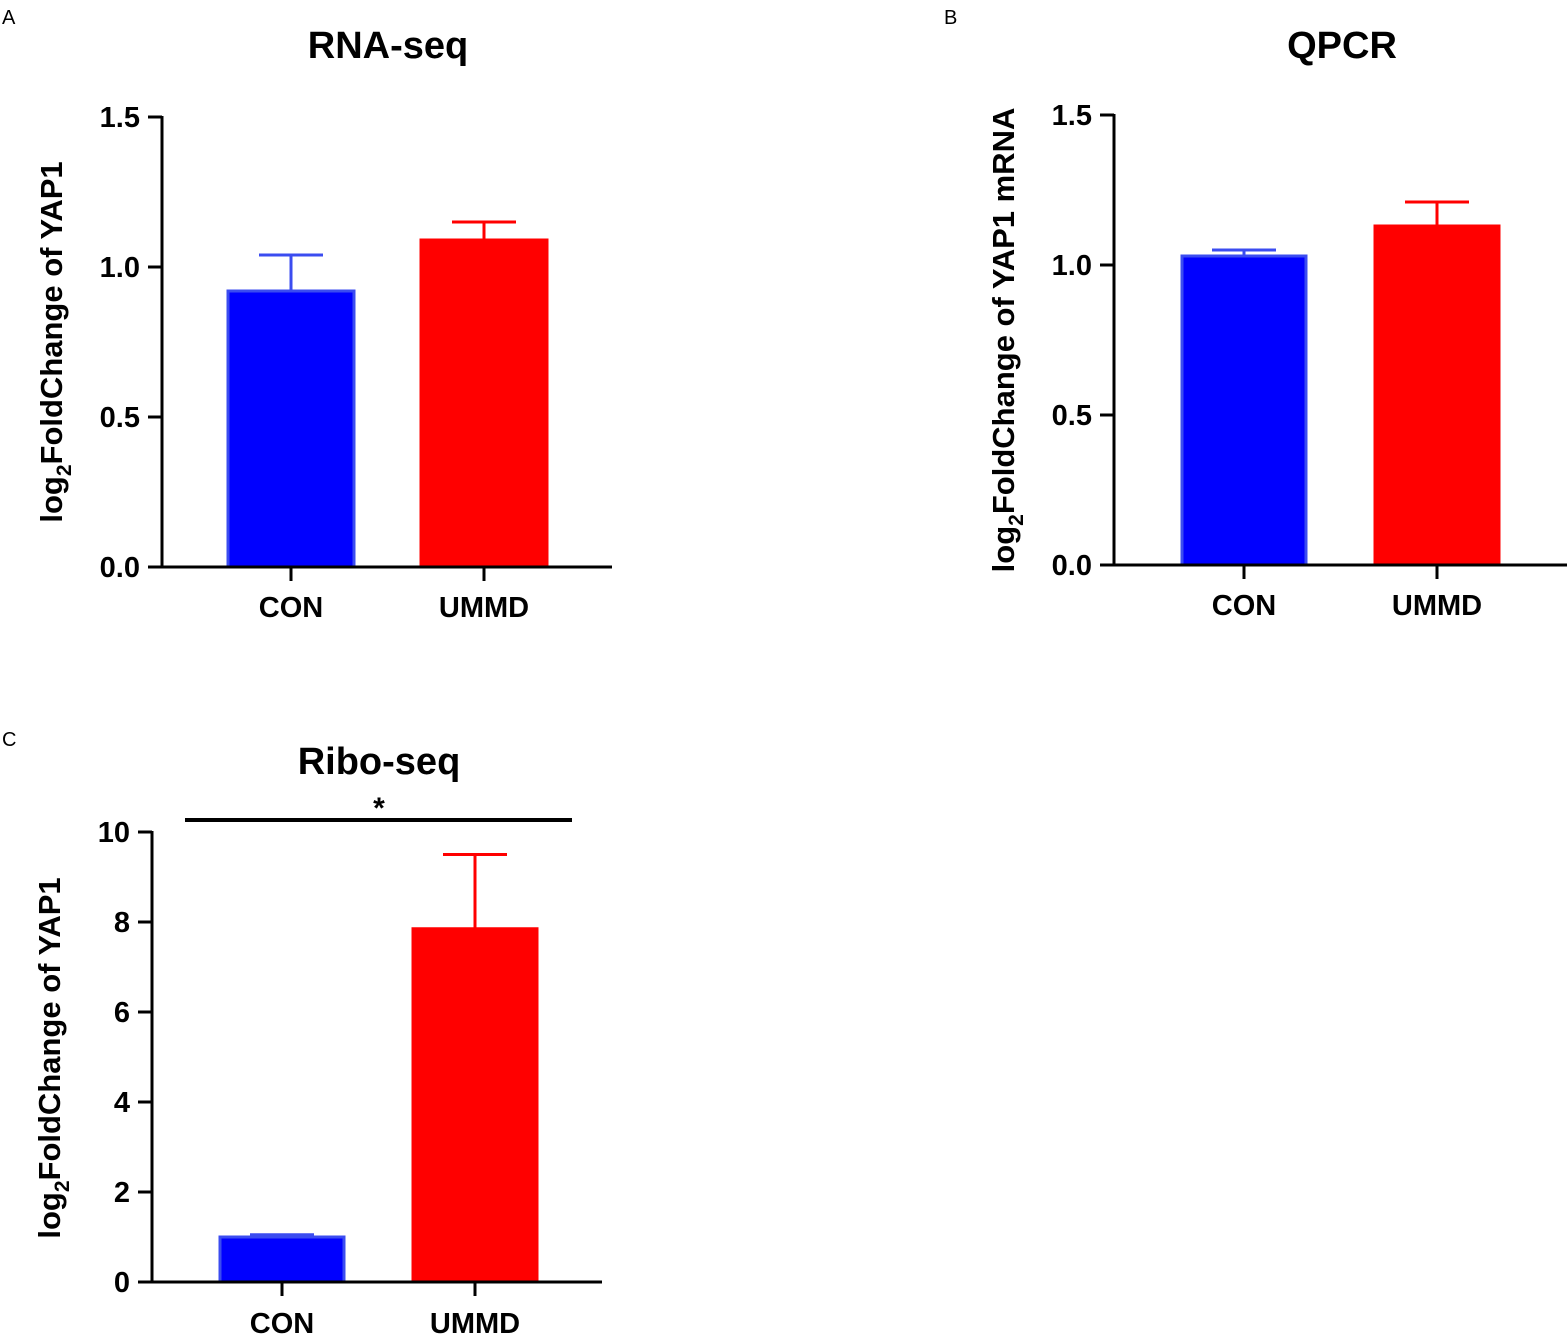 This screenshot has height=1337, width=1567. Describe the element at coordinates (1244, 606) in the screenshot. I see `x-tick-label-con-qpcr: CON` at that location.